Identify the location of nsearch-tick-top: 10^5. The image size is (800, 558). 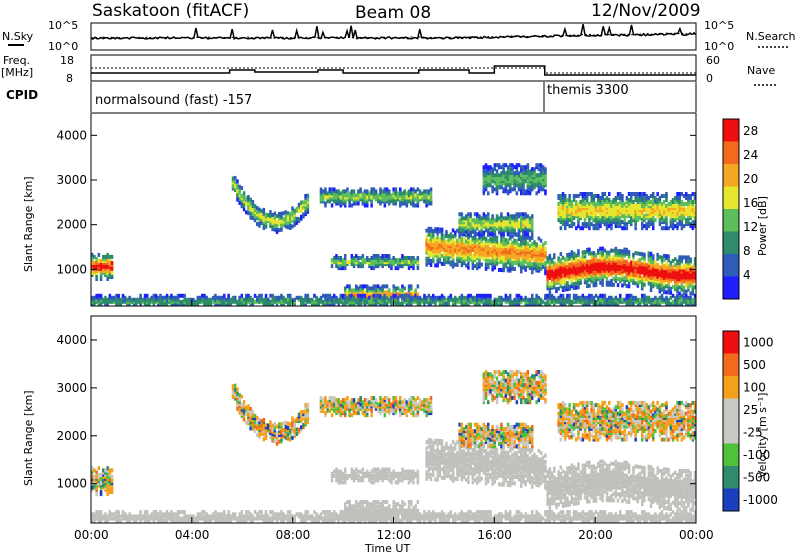
(719, 25).